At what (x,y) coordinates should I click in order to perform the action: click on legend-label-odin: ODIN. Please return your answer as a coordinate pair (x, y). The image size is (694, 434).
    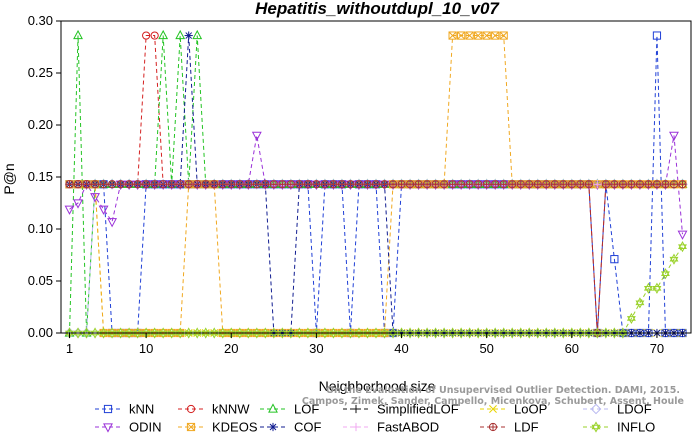
    Looking at the image, I should click on (145, 427).